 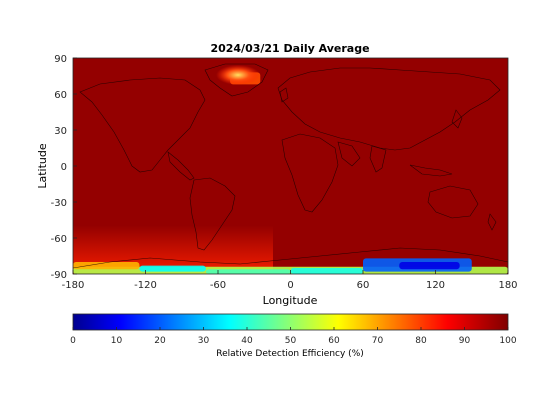 What do you see at coordinates (290, 300) in the screenshot?
I see `x-axis-label: Longitude` at bounding box center [290, 300].